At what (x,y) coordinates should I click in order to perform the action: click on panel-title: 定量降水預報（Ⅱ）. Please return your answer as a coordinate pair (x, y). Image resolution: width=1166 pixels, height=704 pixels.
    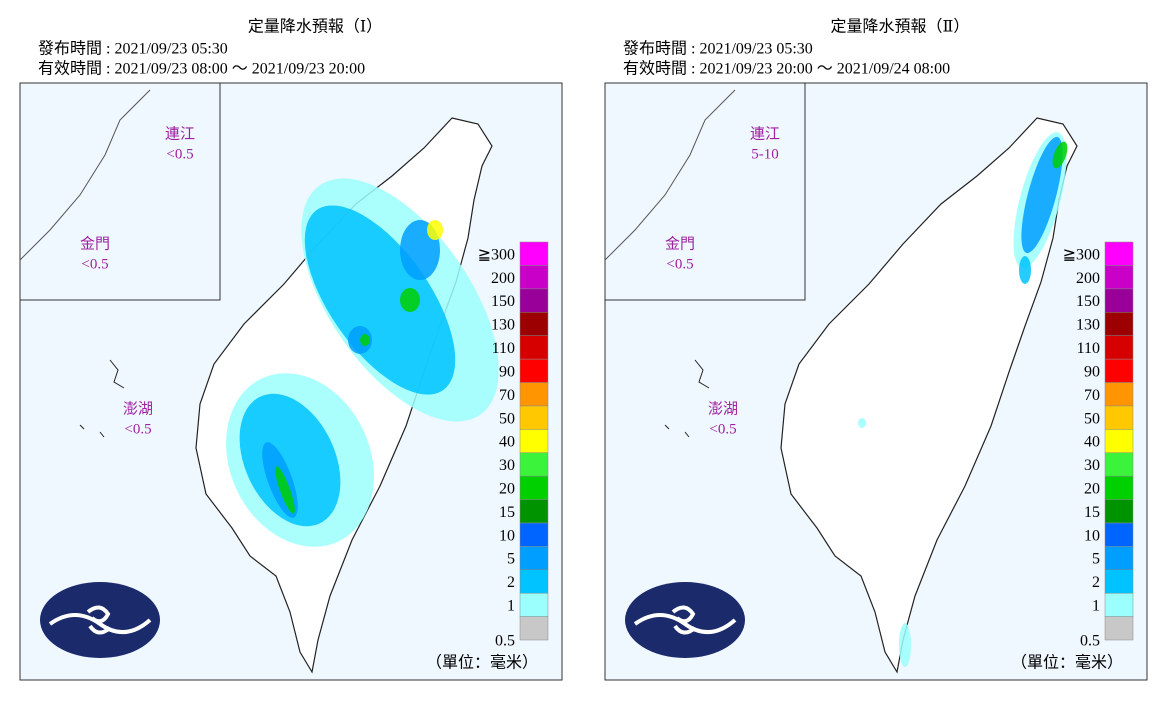
    Looking at the image, I should click on (900, 27).